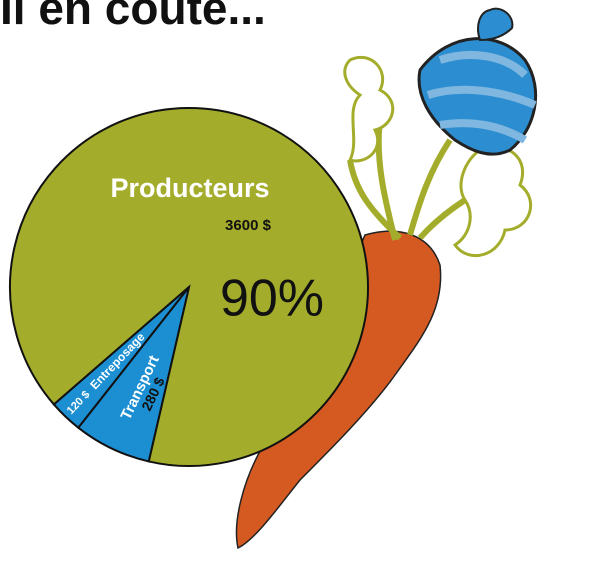 The height and width of the screenshot is (563, 590). Describe the element at coordinates (189, 188) in the screenshot. I see `slice-name: Producteurs` at that location.